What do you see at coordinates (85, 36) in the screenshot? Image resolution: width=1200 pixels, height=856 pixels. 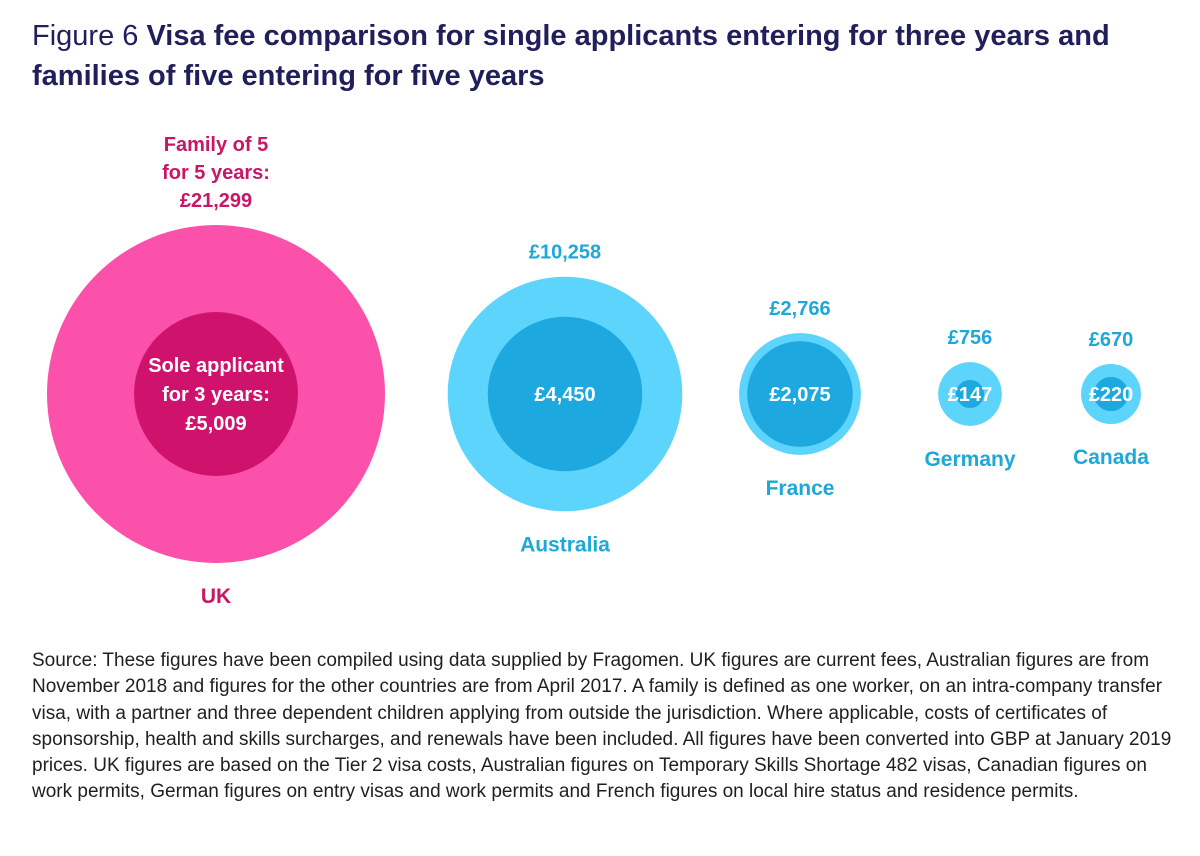 I see `figure-label: Figure 6` at bounding box center [85, 36].